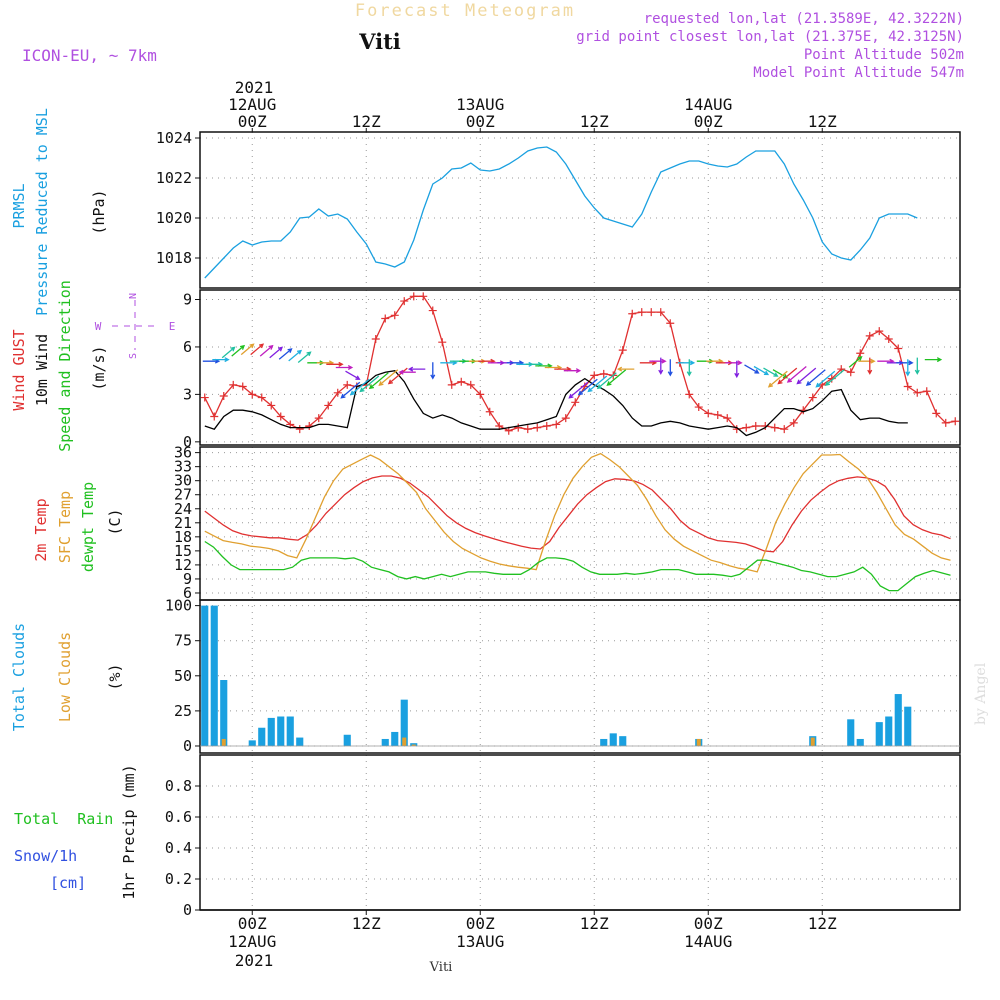 Image resolution: width=1000 pixels, height=1000 pixels. What do you see at coordinates (480, 941) in the screenshot?
I see `bottom-date-label: 13AUG` at bounding box center [480, 941].